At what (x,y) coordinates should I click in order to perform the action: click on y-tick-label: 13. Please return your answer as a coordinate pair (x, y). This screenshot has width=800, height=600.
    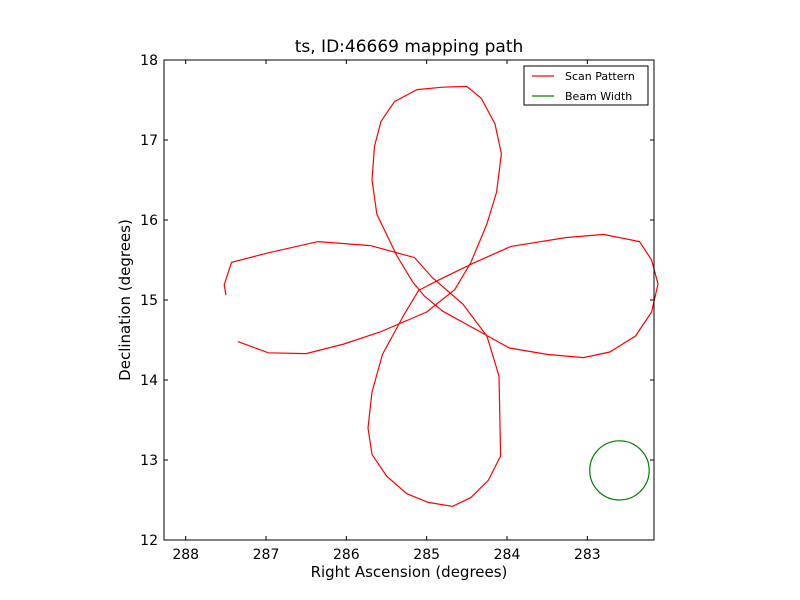
    Looking at the image, I should click on (149, 461).